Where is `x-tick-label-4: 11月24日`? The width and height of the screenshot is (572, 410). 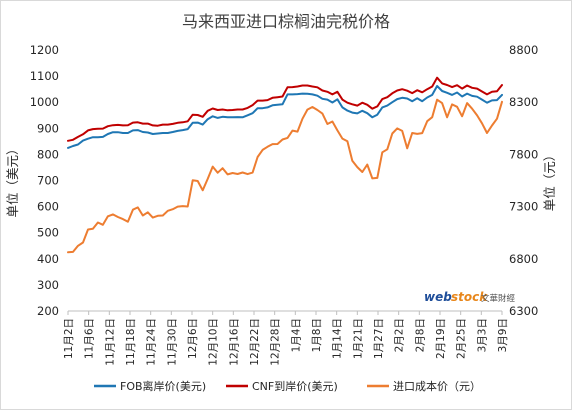 x-tick-label-4: 11月24日 is located at coordinates (152, 342).